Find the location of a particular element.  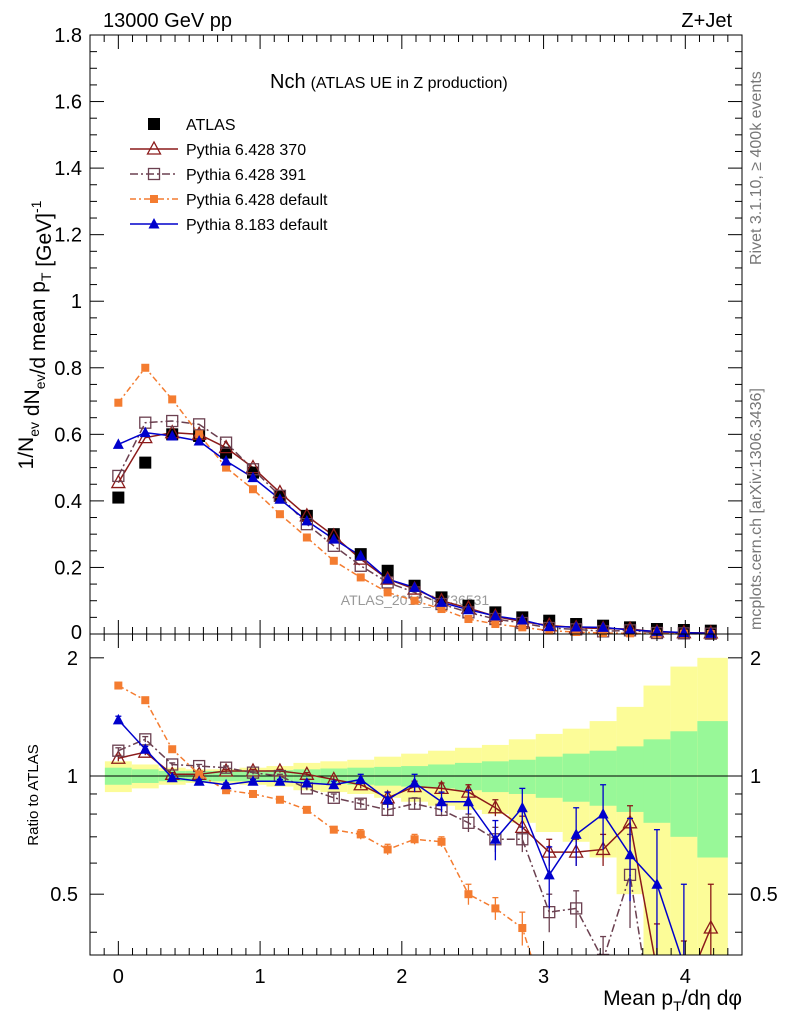

y-axis-label-part: 1/N is located at coordinates (26, 453).